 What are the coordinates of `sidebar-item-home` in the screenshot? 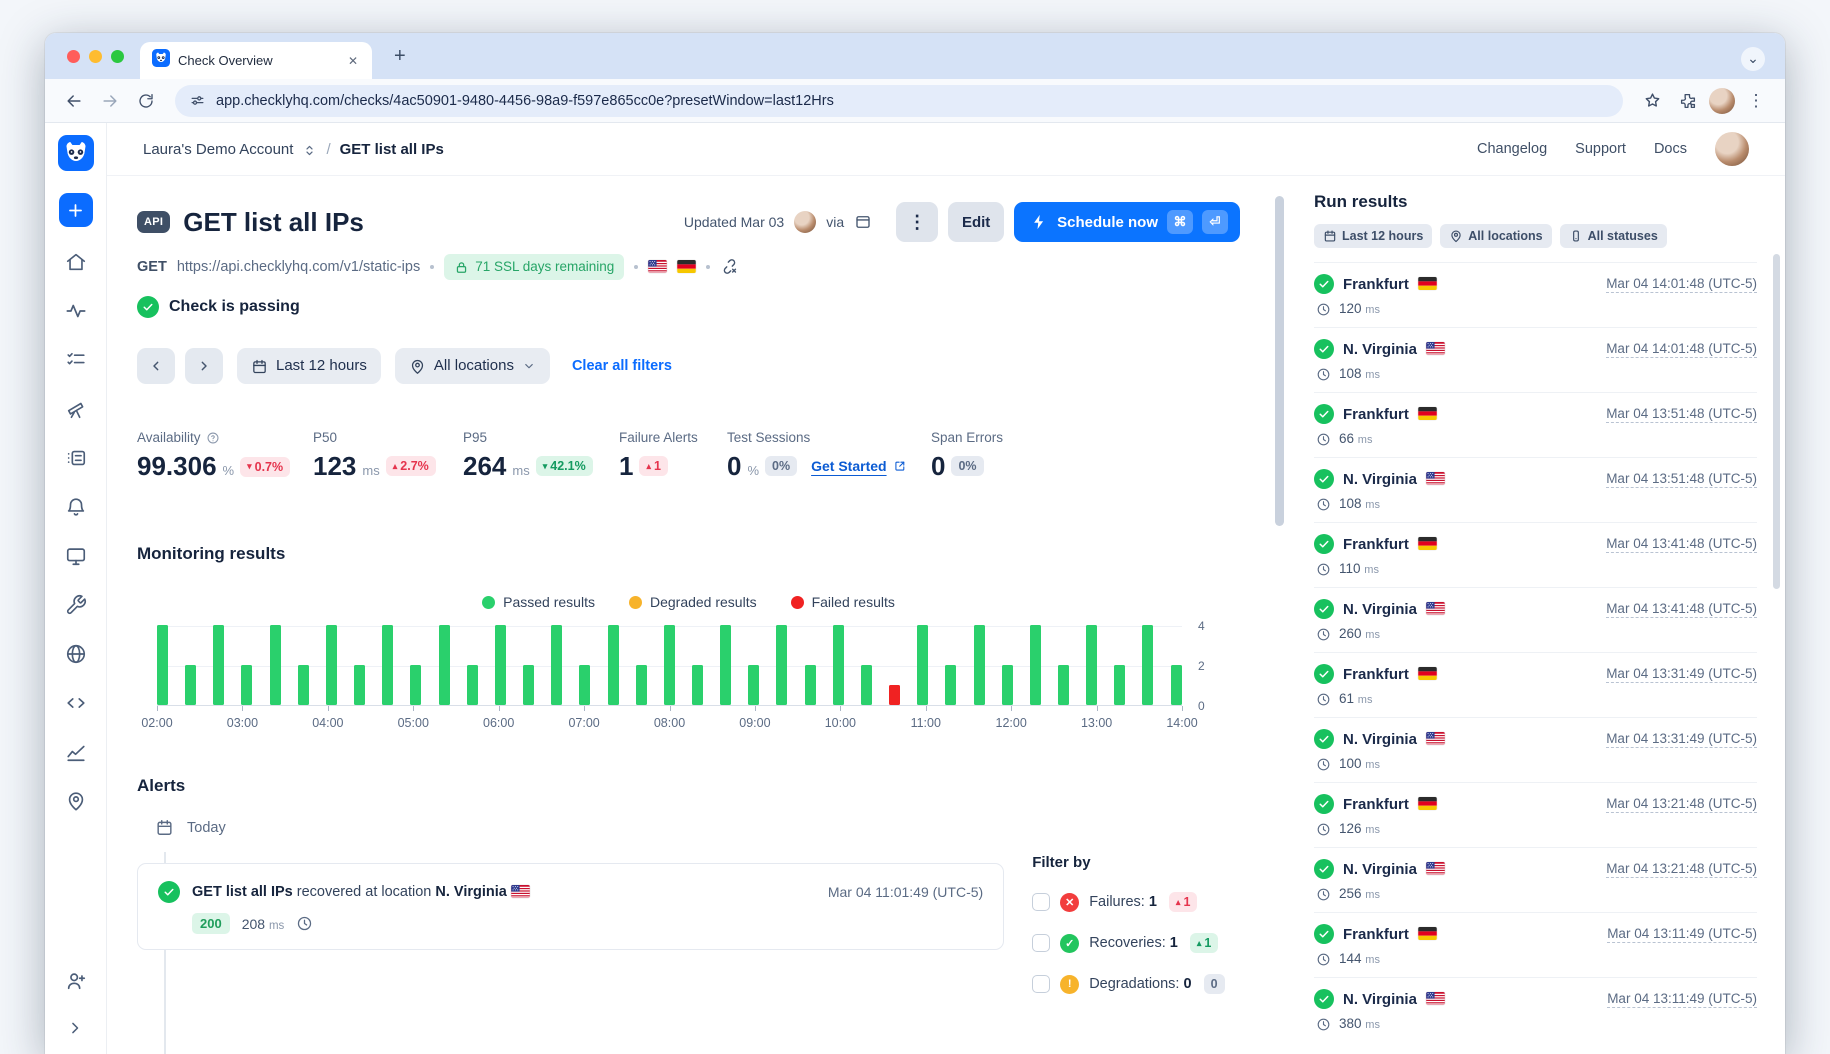 It's located at (76, 262).